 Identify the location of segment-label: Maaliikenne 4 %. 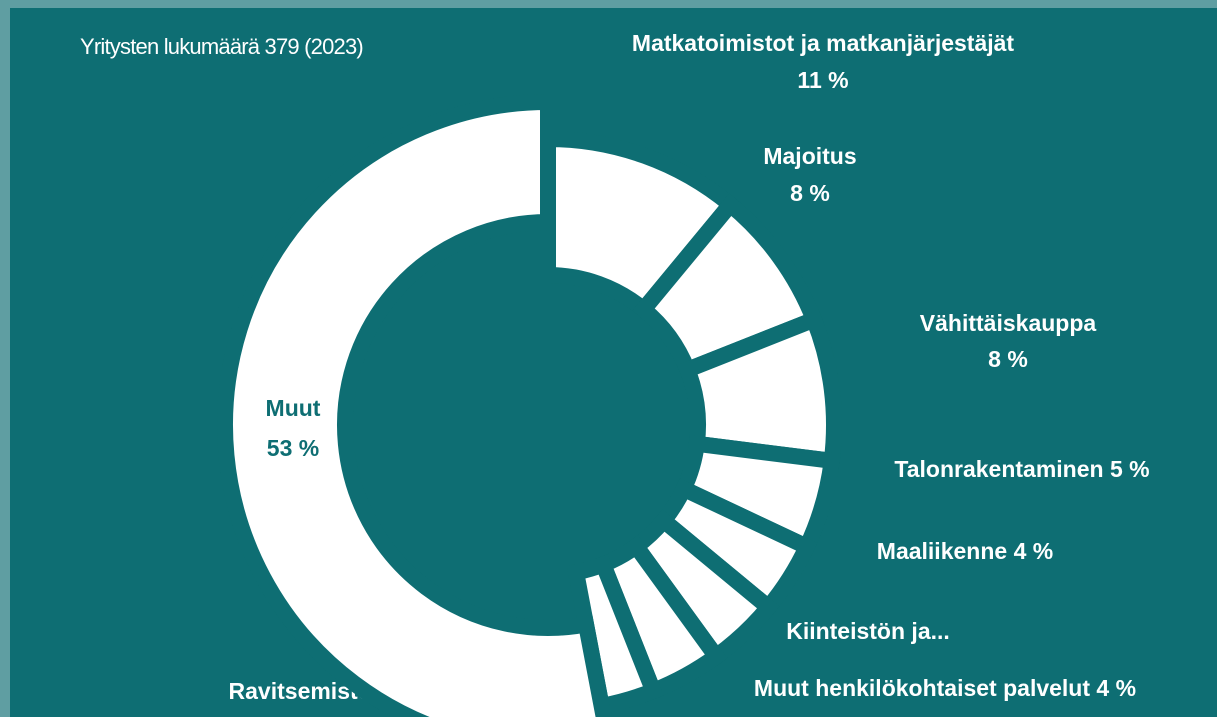
(965, 551).